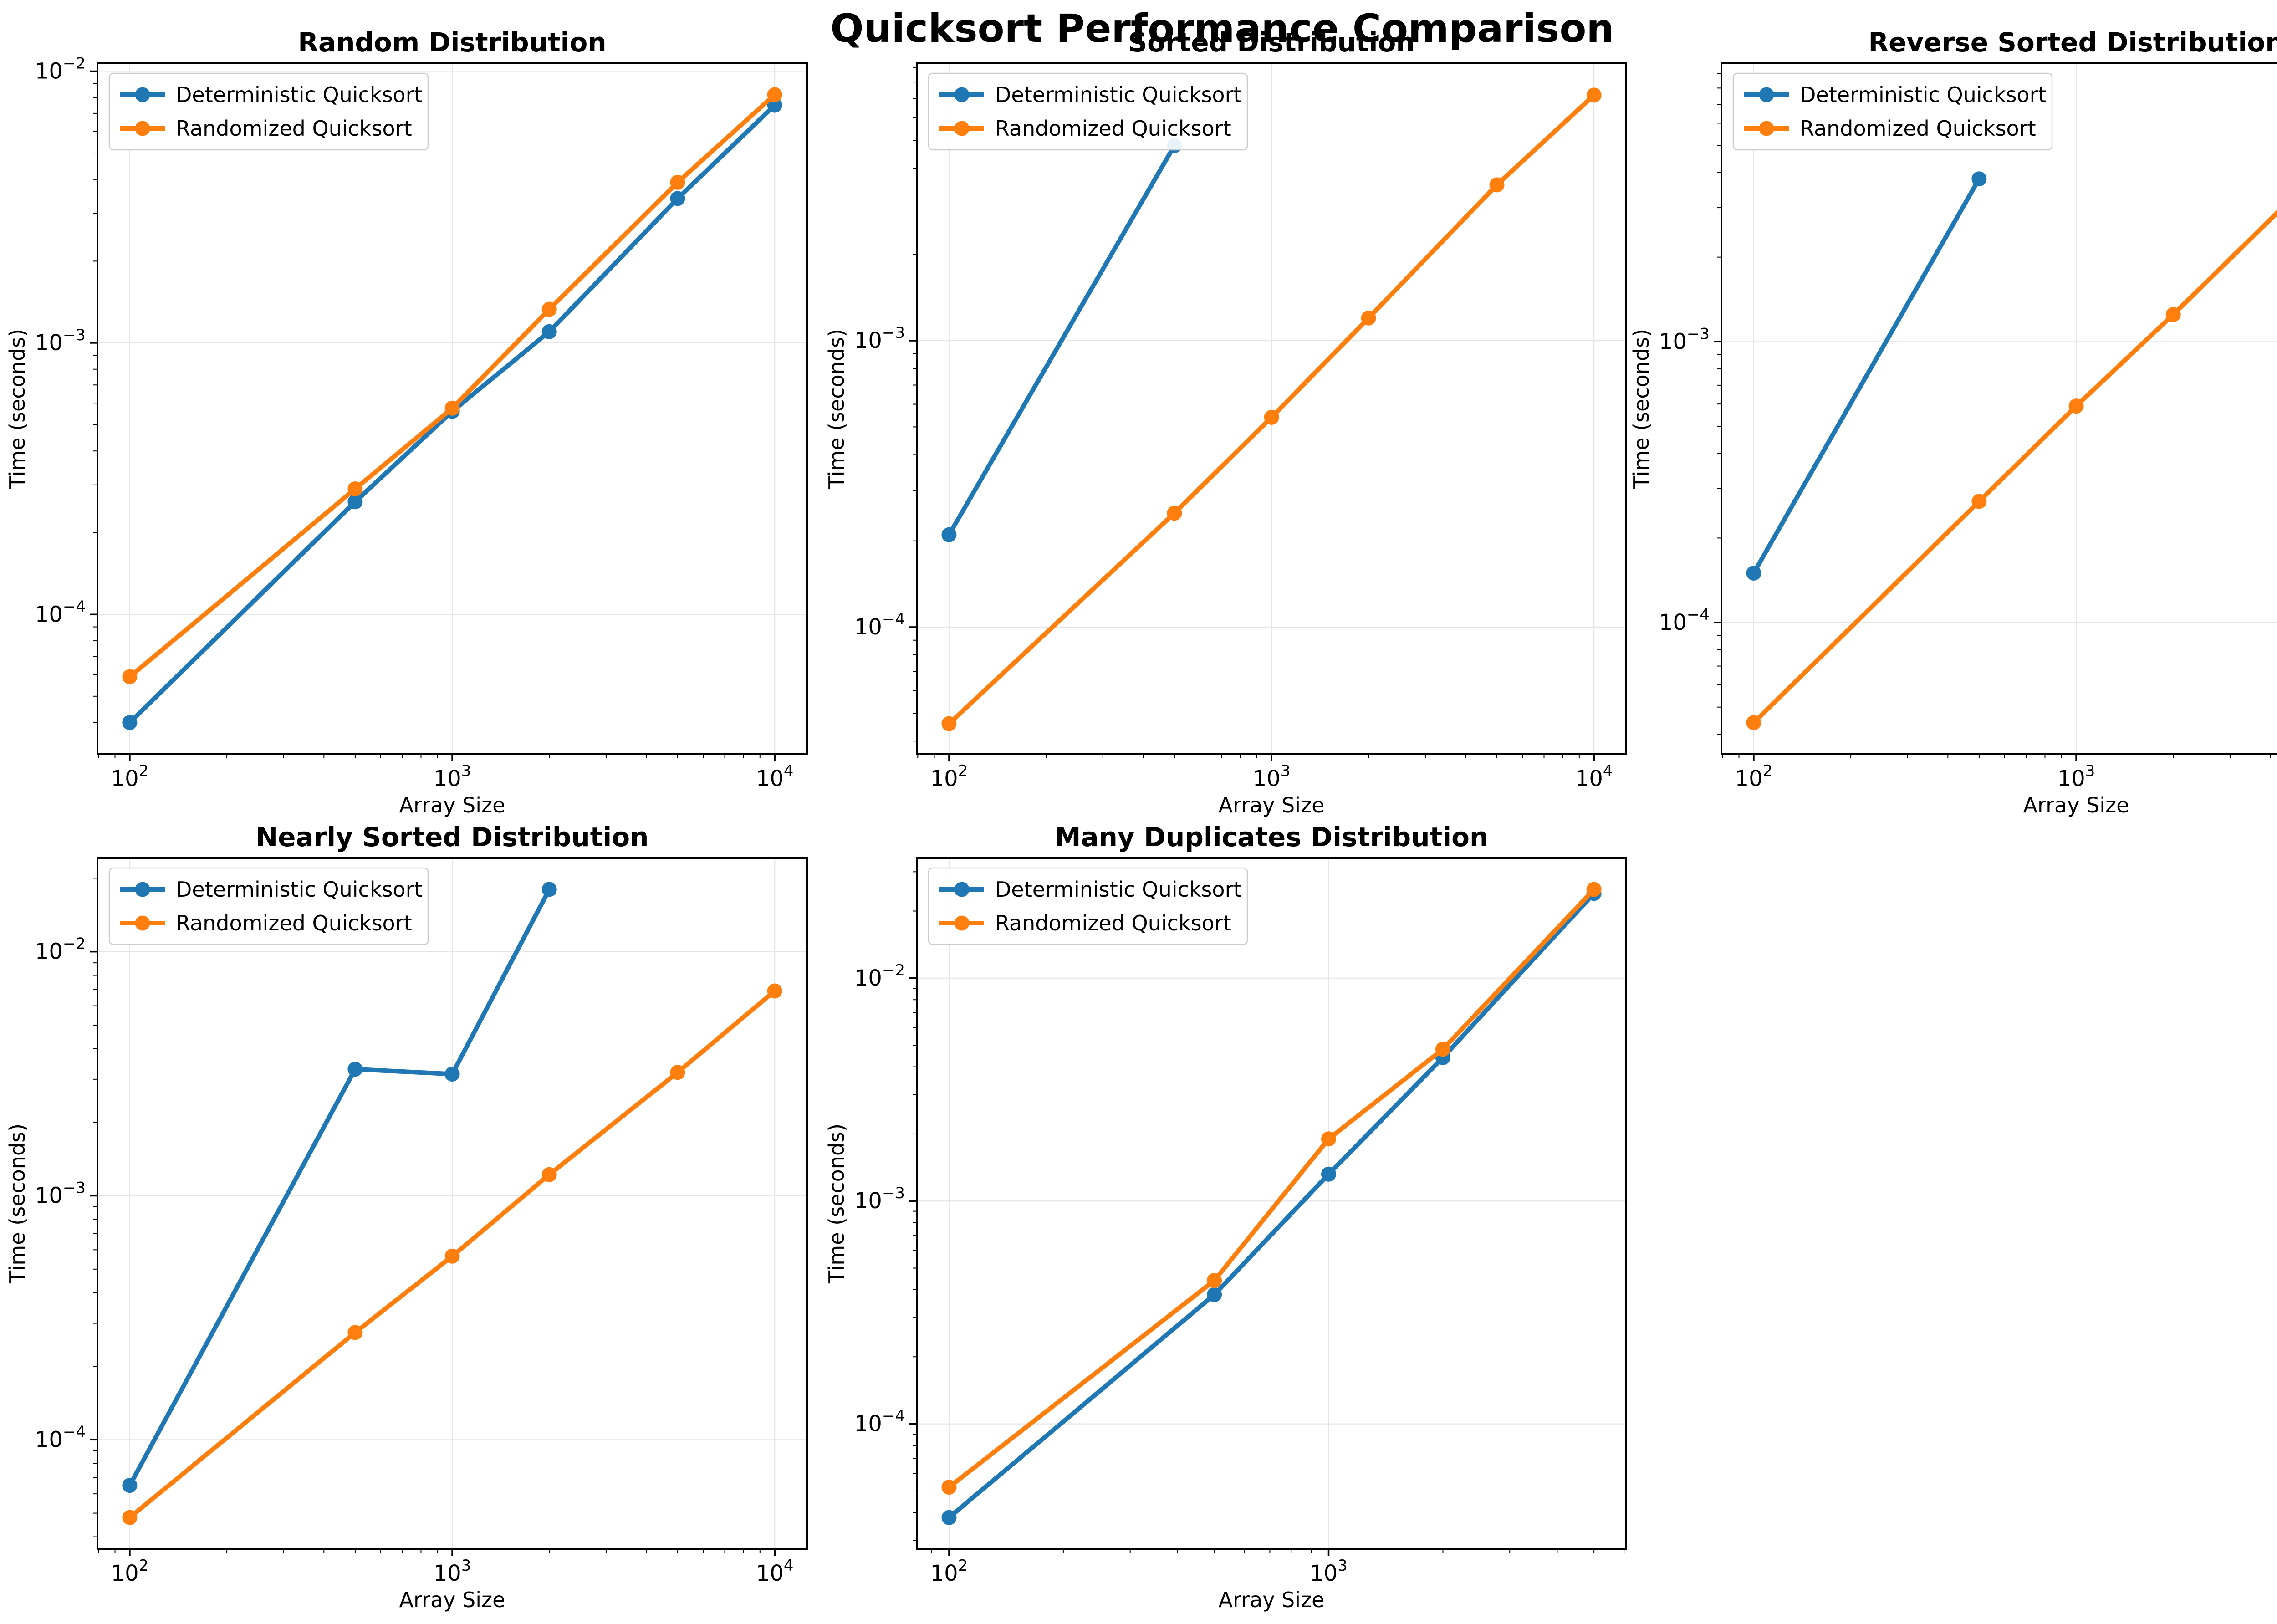  What do you see at coordinates (1271, 42) in the screenshot?
I see `subplot-title: Sorted Distribution` at bounding box center [1271, 42].